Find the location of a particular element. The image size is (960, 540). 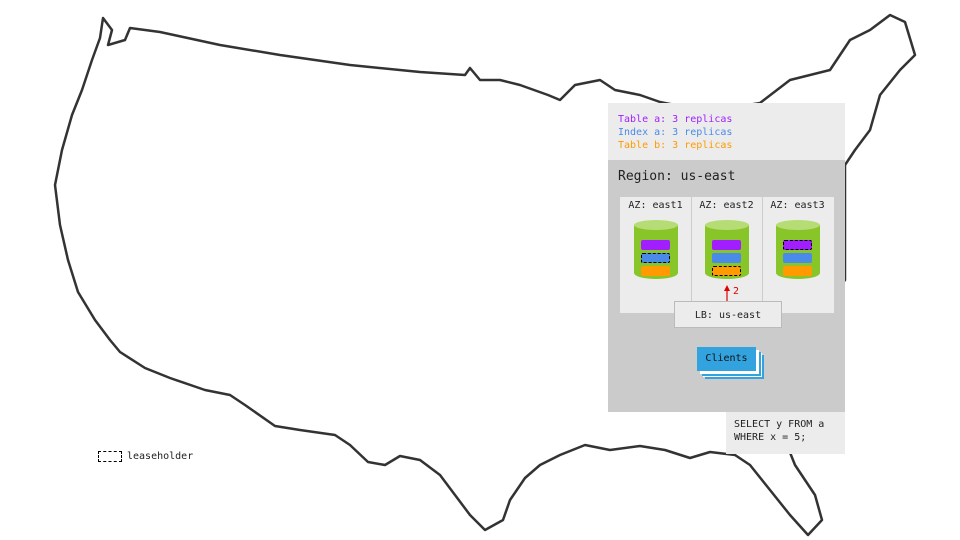

leaseholder-legend: leaseholder is located at coordinates (145, 456).